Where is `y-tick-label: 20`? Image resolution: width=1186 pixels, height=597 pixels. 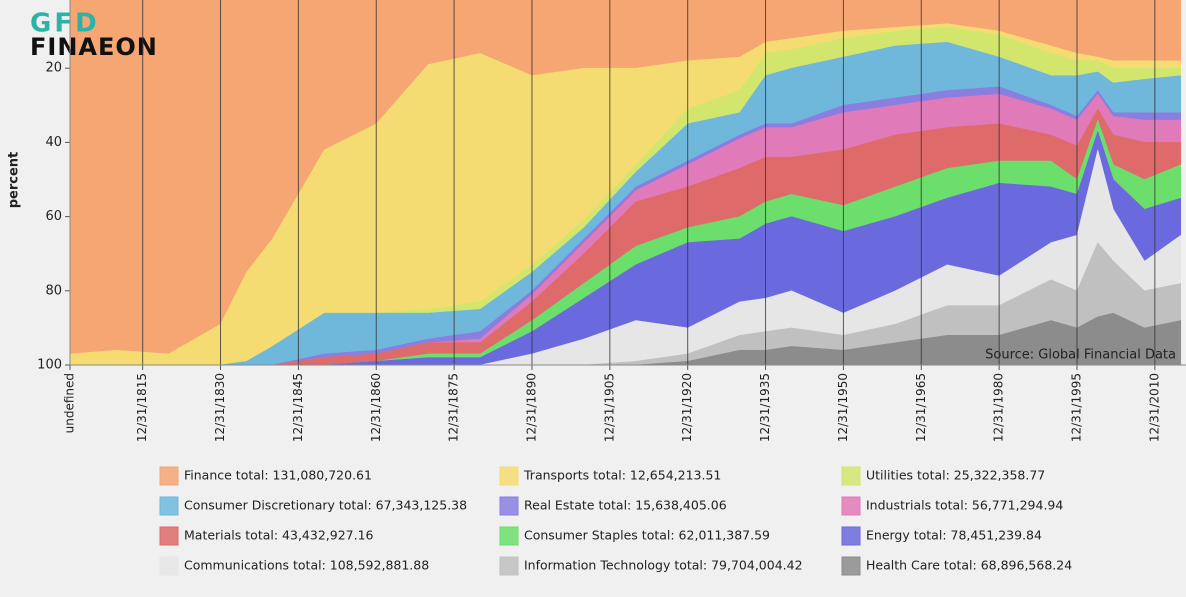
y-tick-label: 20 is located at coordinates (53, 68).